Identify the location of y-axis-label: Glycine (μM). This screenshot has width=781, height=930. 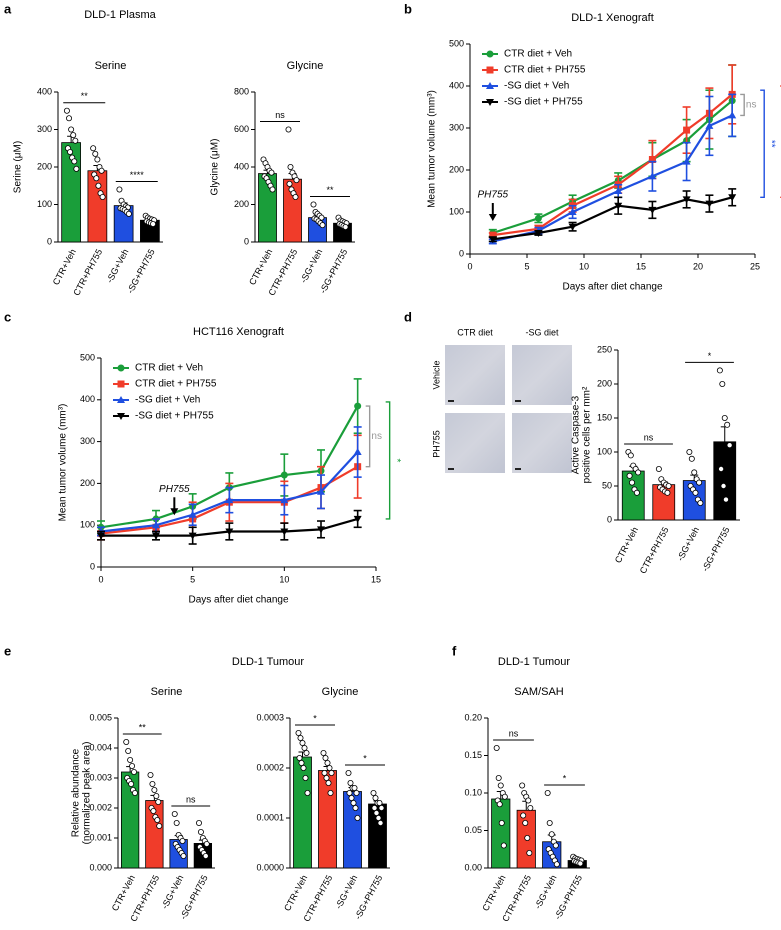
(215, 167).